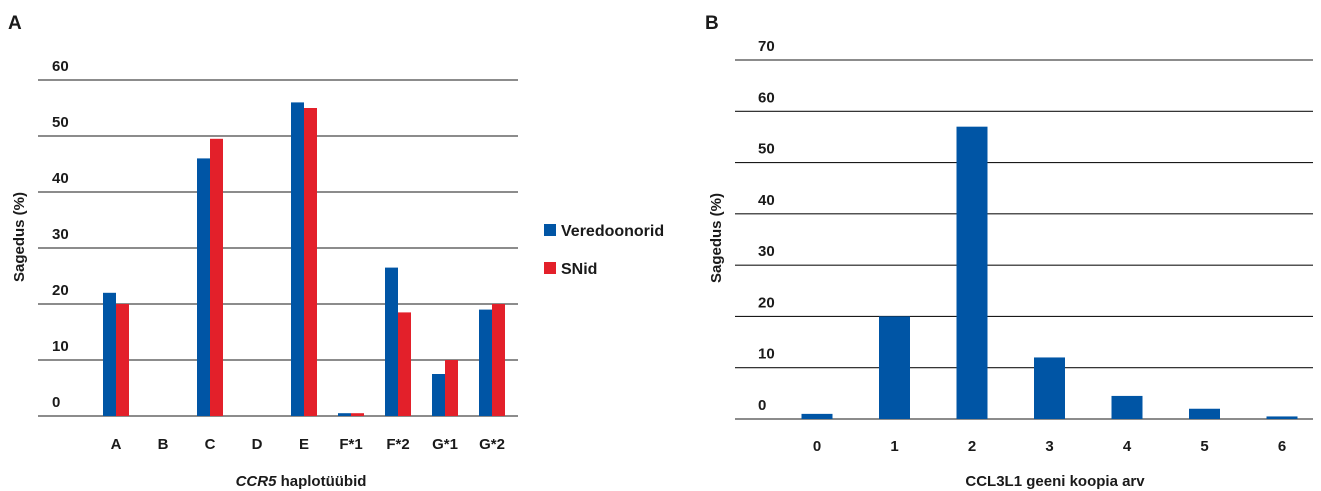 This screenshot has height=491, width=1321. I want to click on chart-a-x-tick-e: E, so click(304, 444).